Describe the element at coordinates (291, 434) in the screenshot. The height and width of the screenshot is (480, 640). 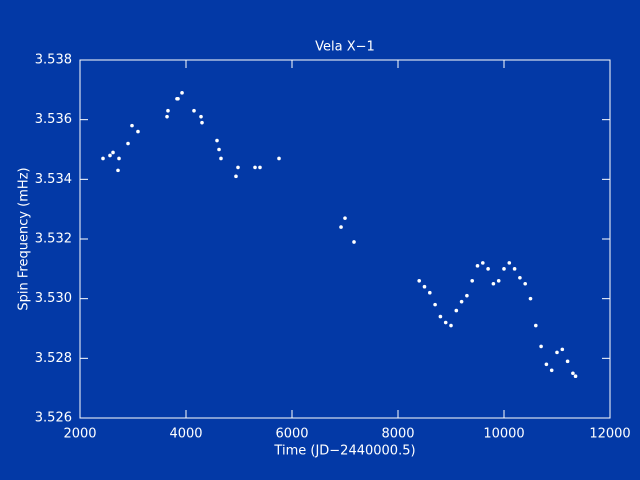
I see `x-tick-label: 6000` at that location.